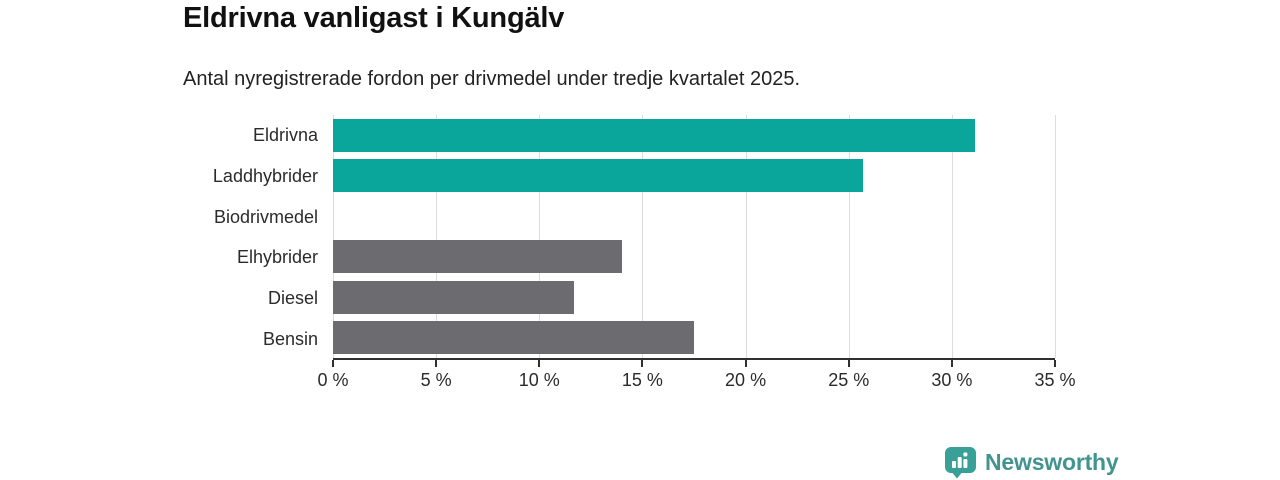 The image size is (1280, 480). I want to click on category-label: Eldrivna, so click(285, 134).